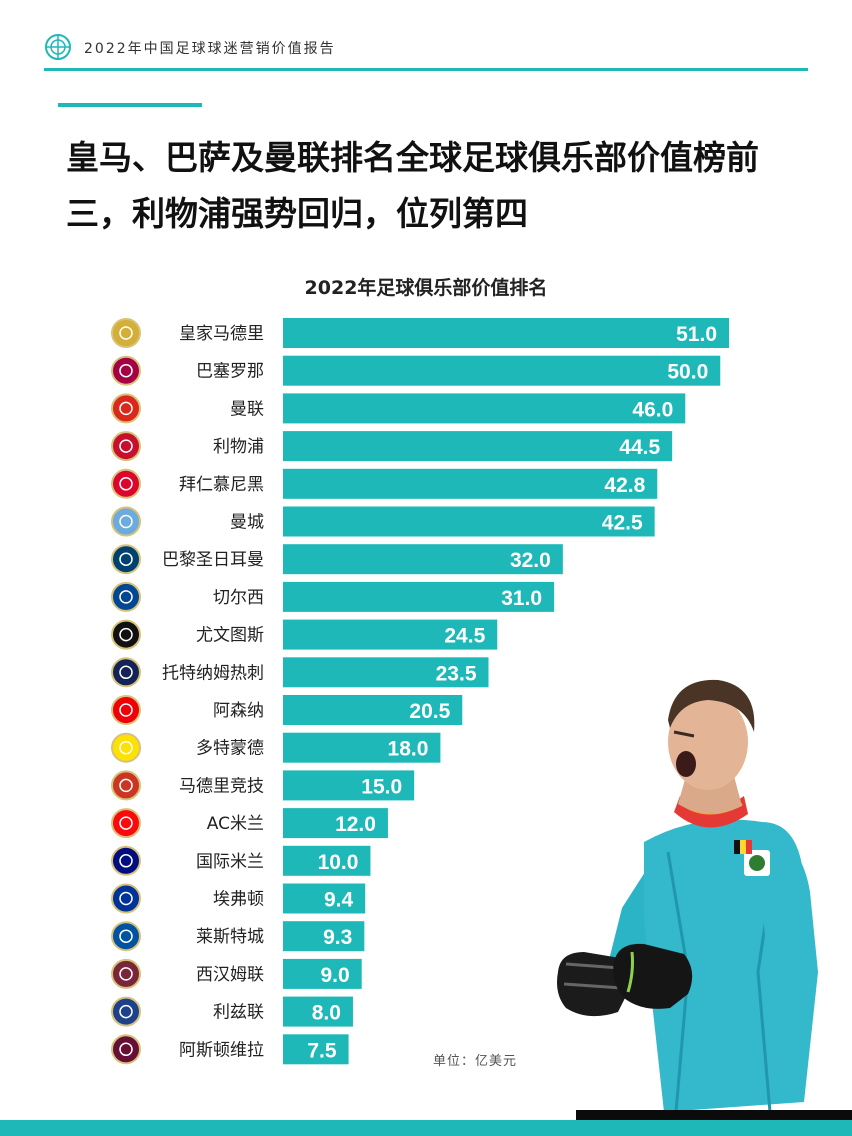 This screenshot has width=852, height=1136. What do you see at coordinates (230, 862) in the screenshot?
I see `category-label: 国际米兰` at bounding box center [230, 862].